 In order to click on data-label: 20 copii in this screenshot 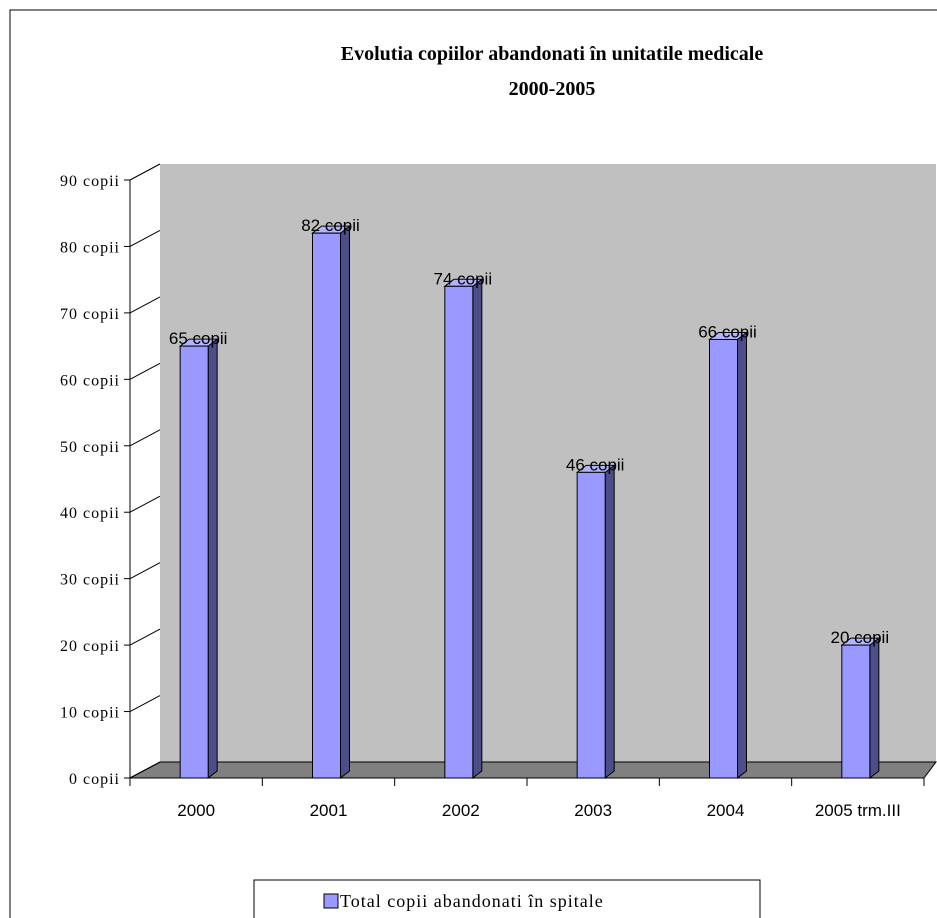, I will do `click(860, 637)`.